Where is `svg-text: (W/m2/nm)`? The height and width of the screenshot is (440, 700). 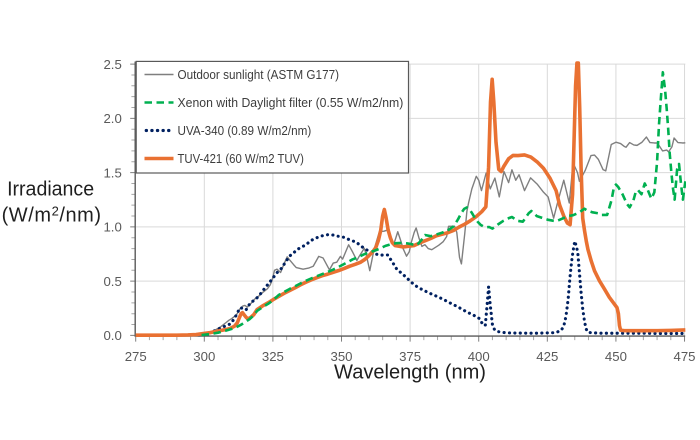
svg-text: (W/m2/nm) is located at coordinates (52, 214).